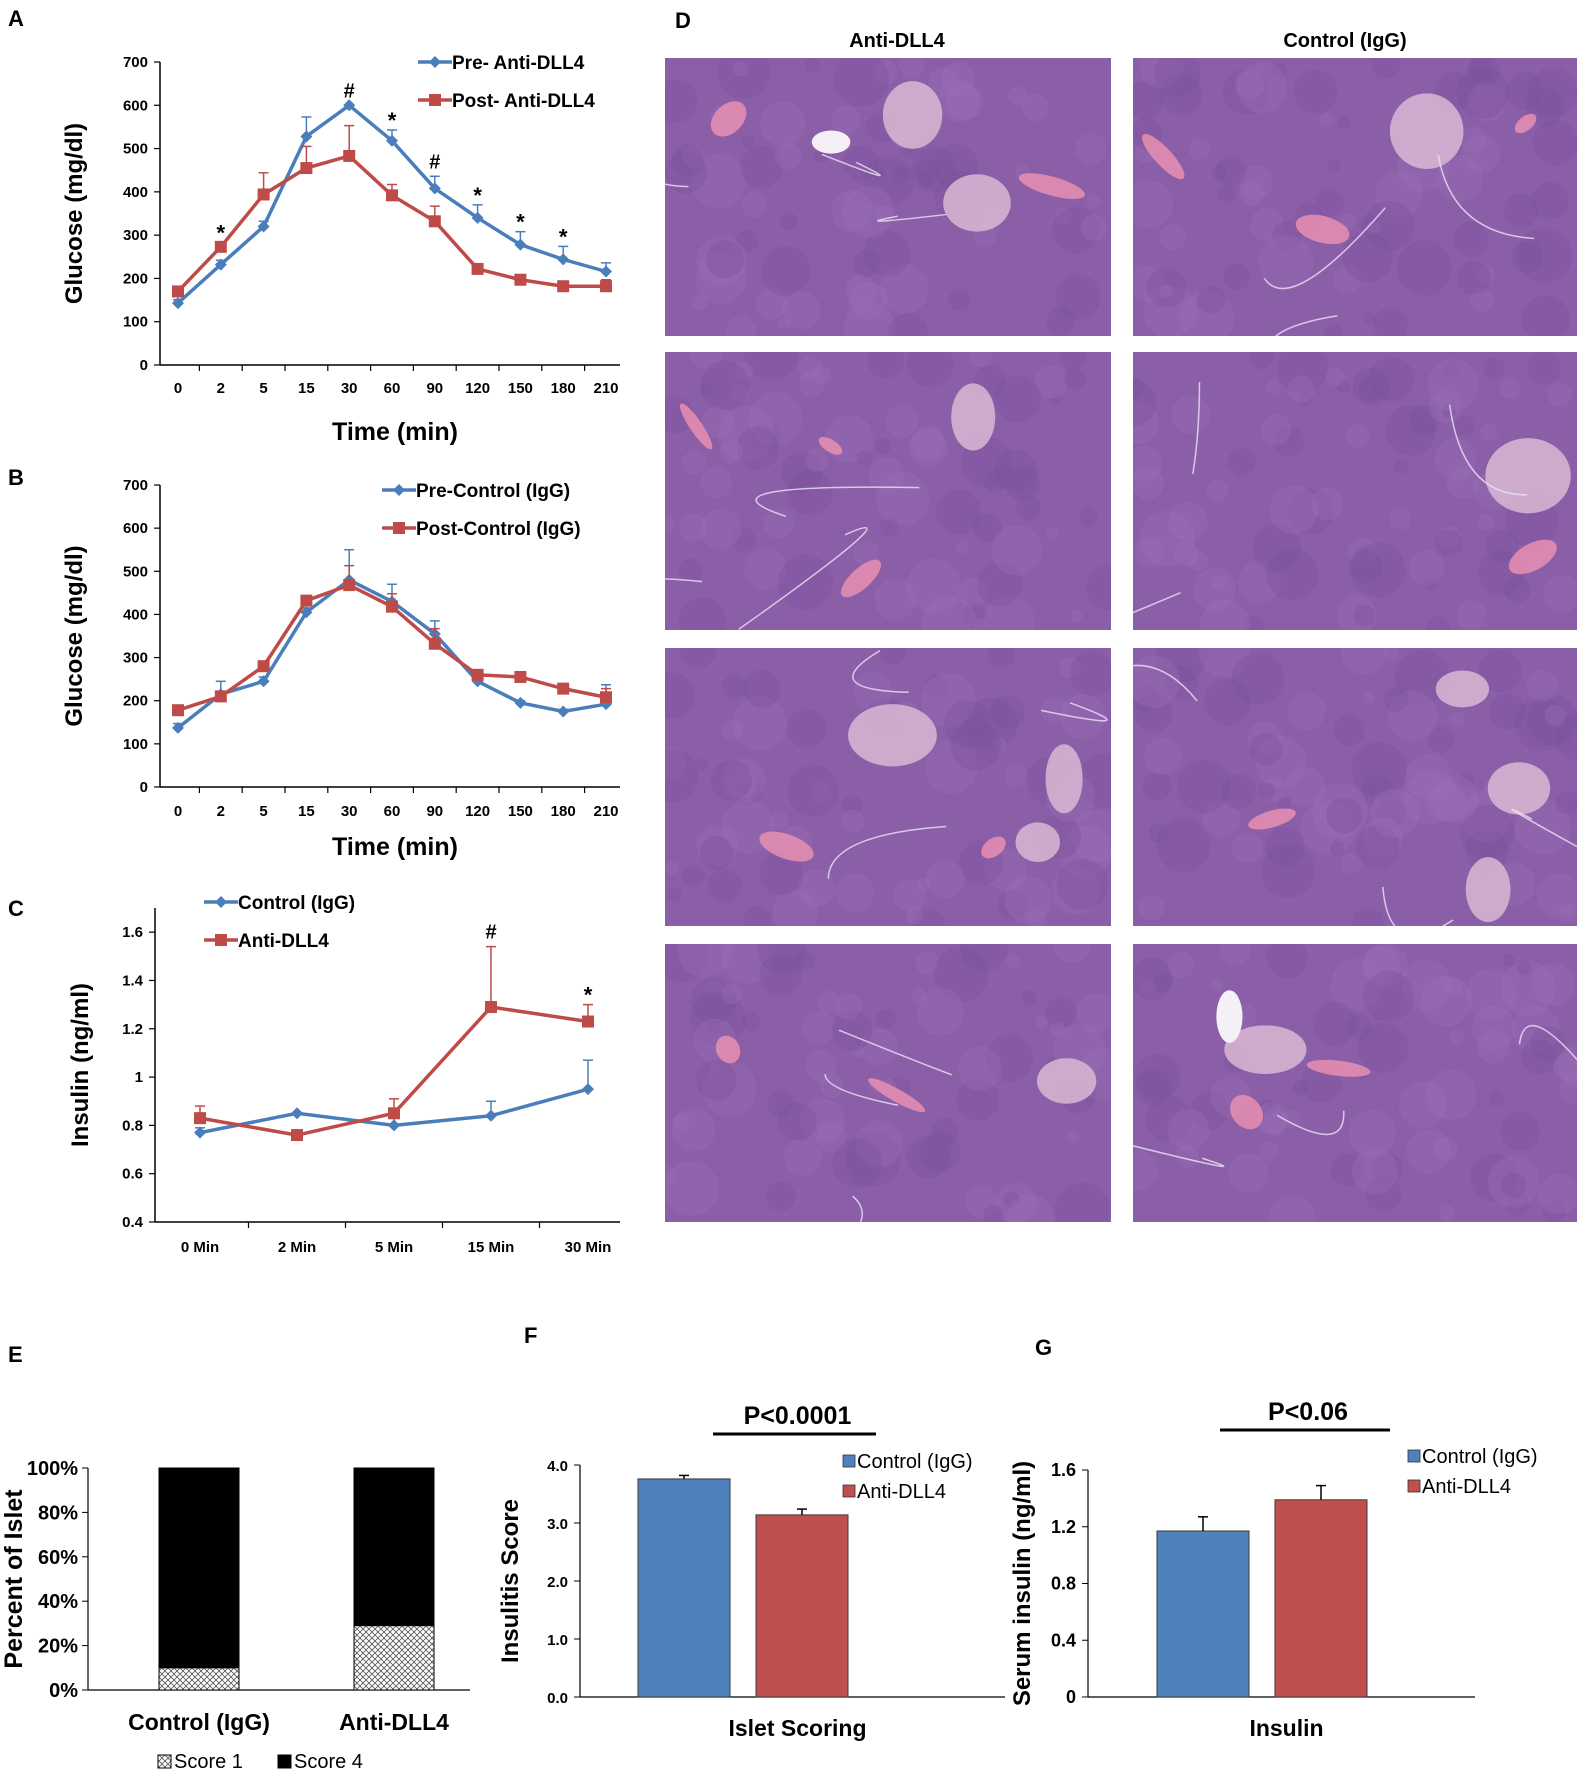 The image size is (1577, 1772). Describe the element at coordinates (557, 1640) in the screenshot. I see `y-tick-label: 1.0` at that location.